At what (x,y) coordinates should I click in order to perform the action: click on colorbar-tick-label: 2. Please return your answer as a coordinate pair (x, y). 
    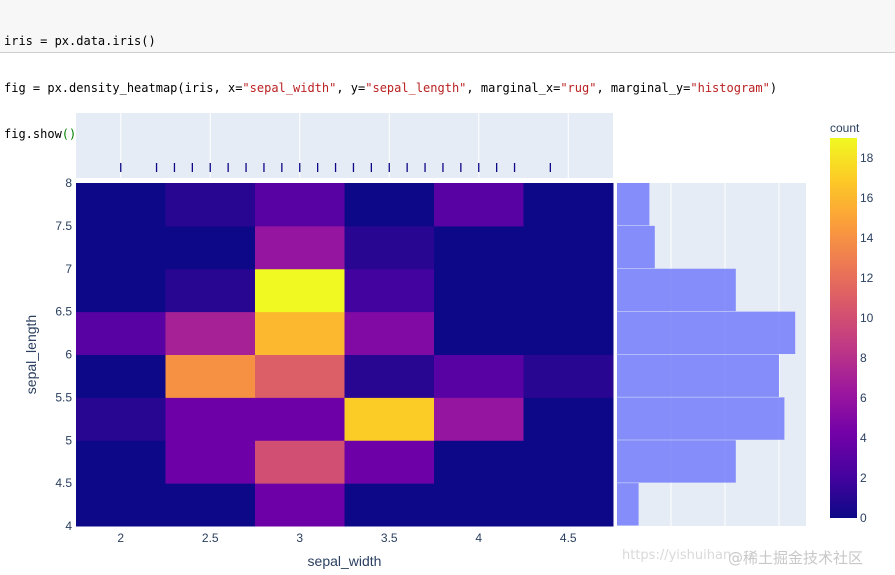
    Looking at the image, I should click on (863, 478).